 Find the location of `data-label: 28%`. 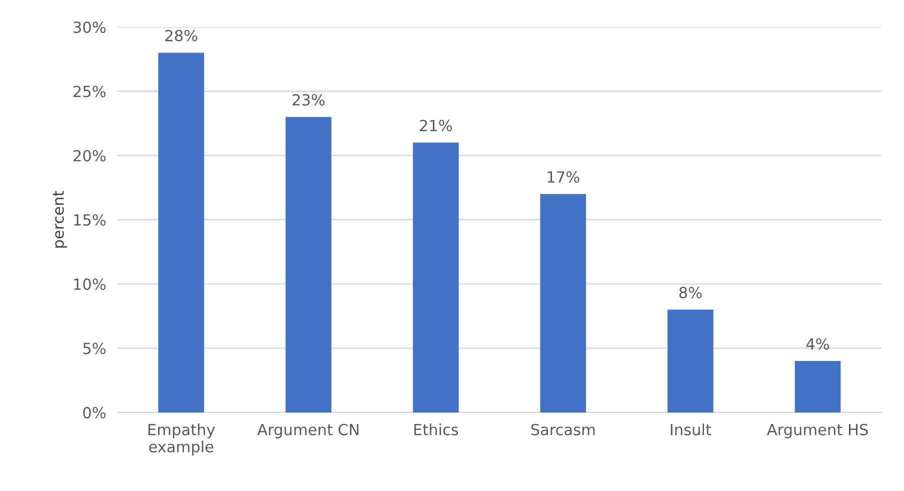

data-label: 28% is located at coordinates (181, 36).